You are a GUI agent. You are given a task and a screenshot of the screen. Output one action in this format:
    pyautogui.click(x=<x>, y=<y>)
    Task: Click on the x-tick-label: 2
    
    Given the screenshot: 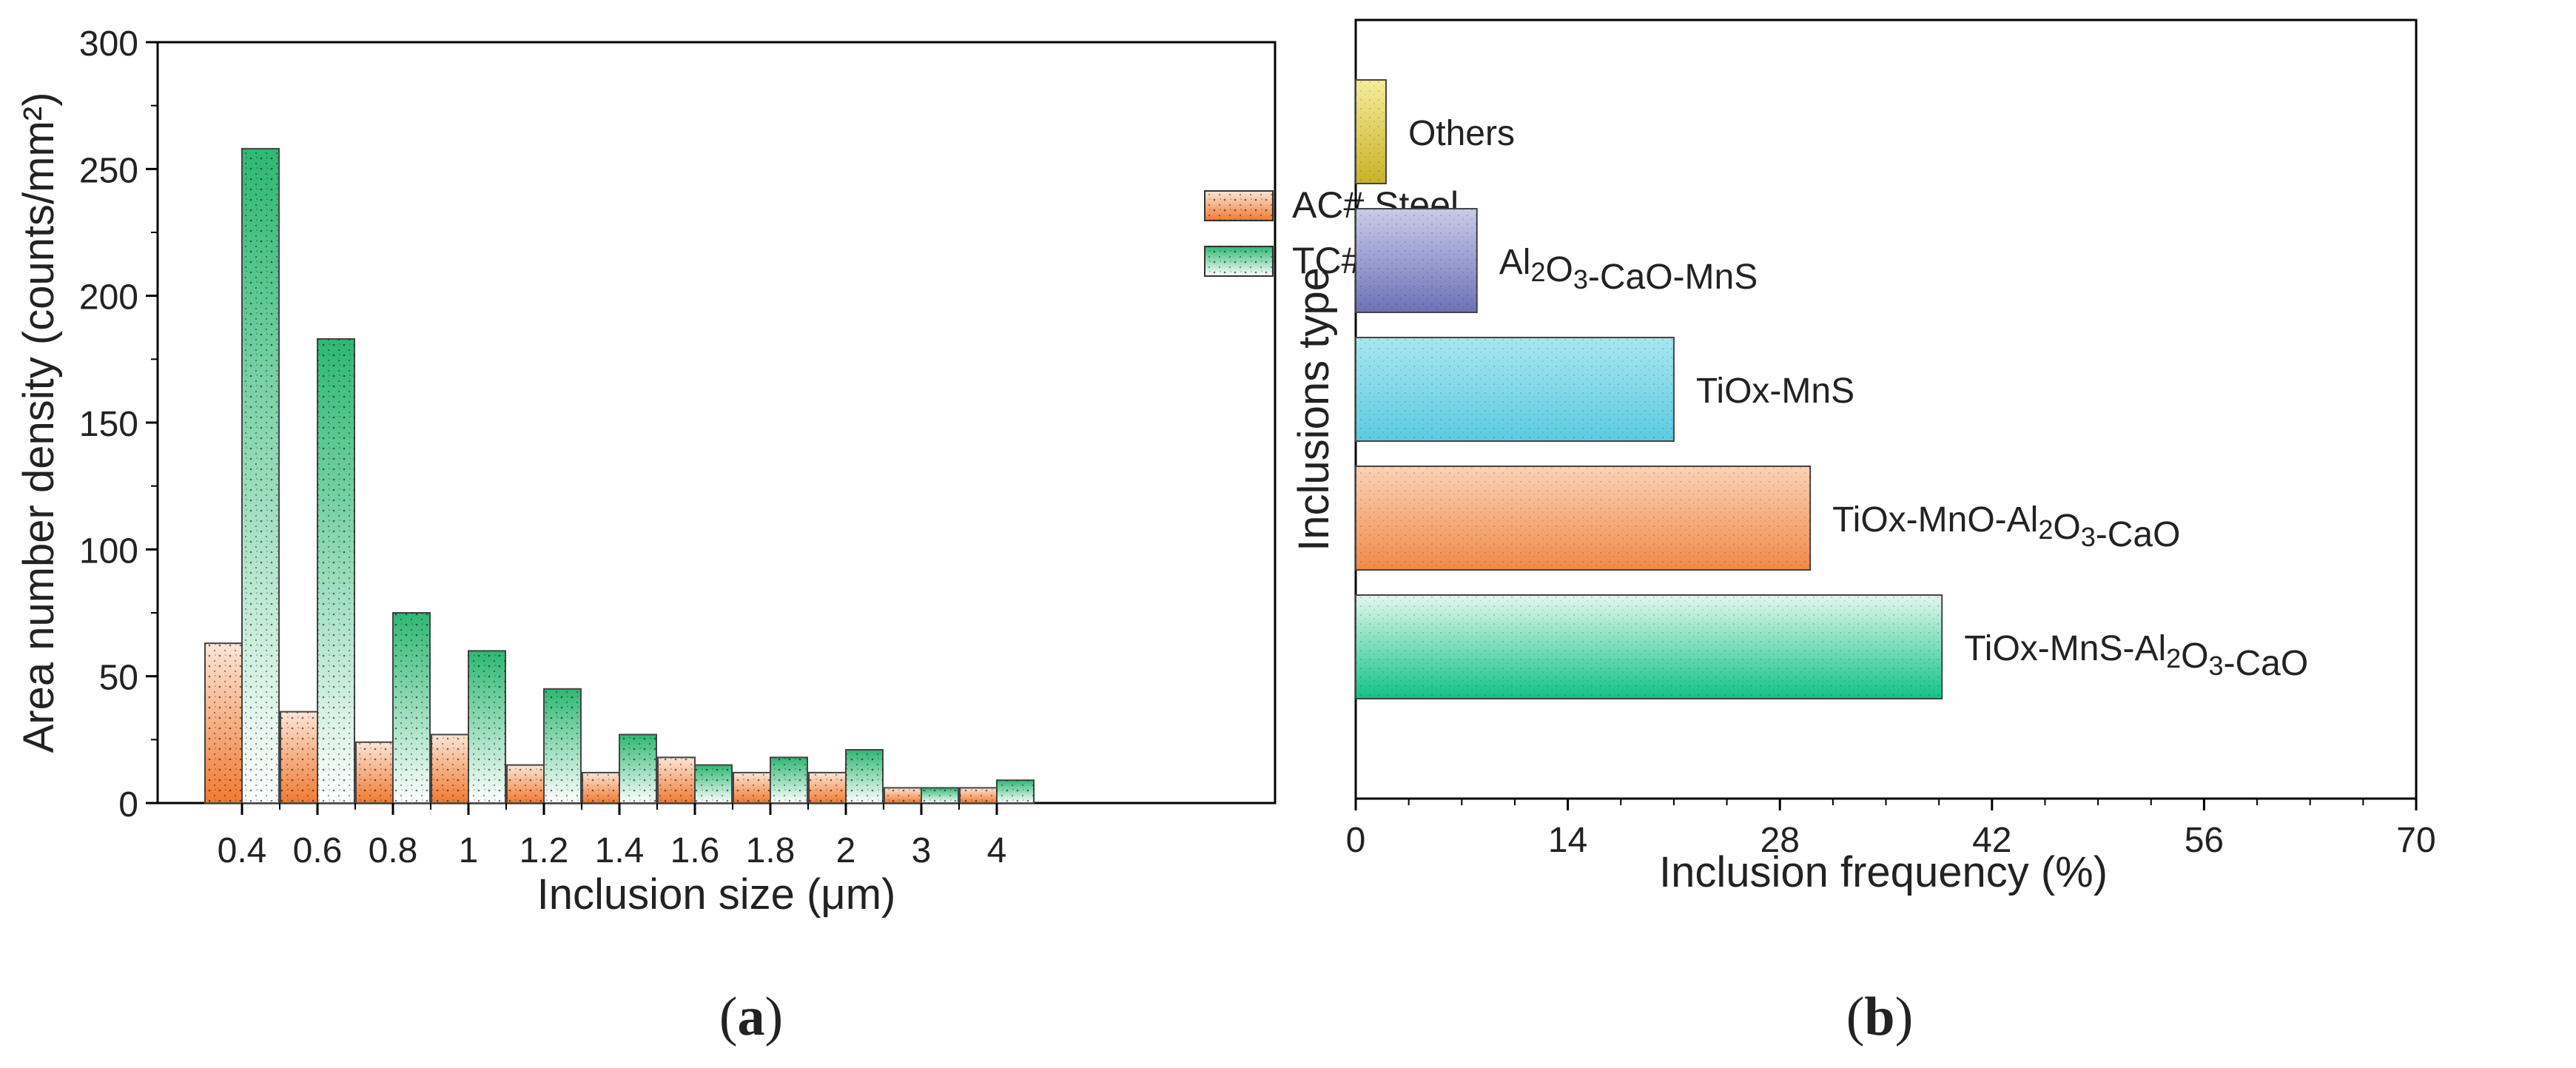 What is the action you would take?
    pyautogui.click(x=846, y=851)
    